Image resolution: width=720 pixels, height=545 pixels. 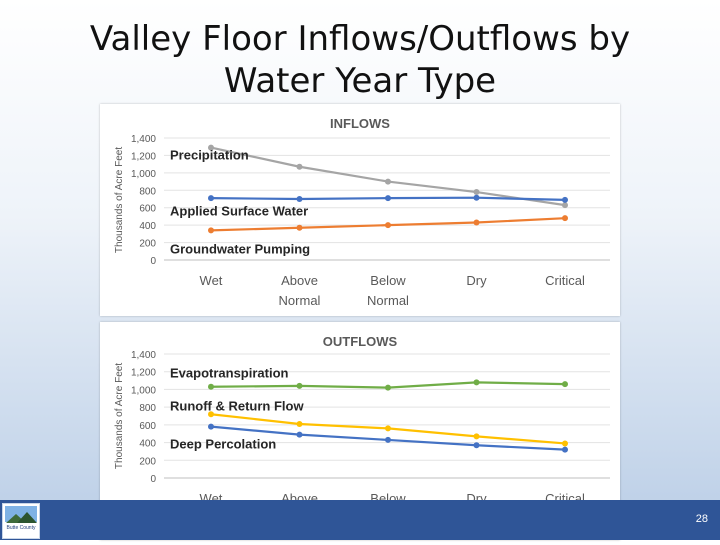 What do you see at coordinates (565, 280) in the screenshot?
I see `inflows-x-tick-label: Critical` at bounding box center [565, 280].